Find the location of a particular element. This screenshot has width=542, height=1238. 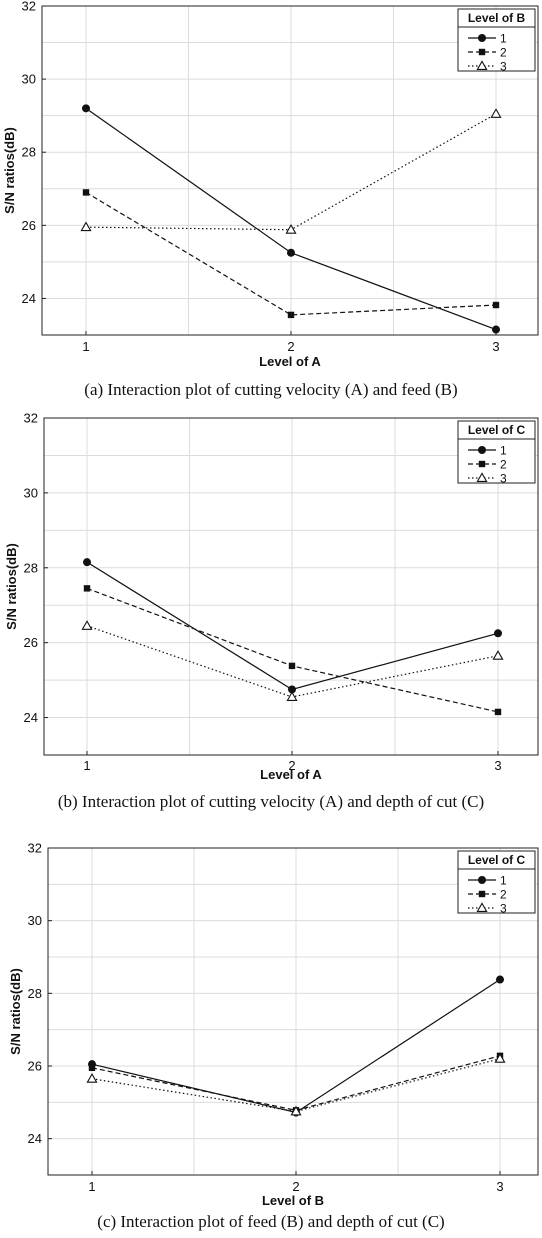

legend-title: Level of B is located at coordinates (497, 18).